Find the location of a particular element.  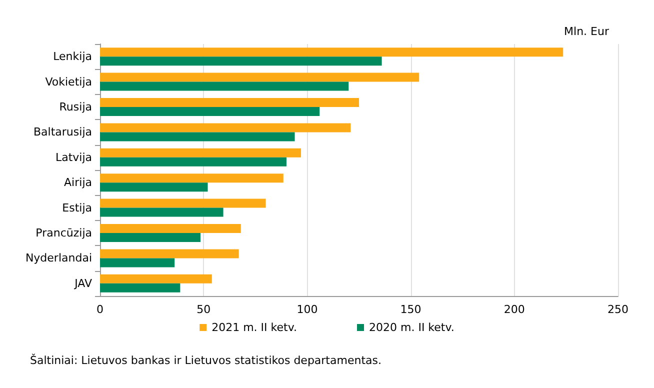

text: Šaltiniai: Lietuvos bankas ir Lietuvos statistikos departamentas. is located at coordinates (206, 360).